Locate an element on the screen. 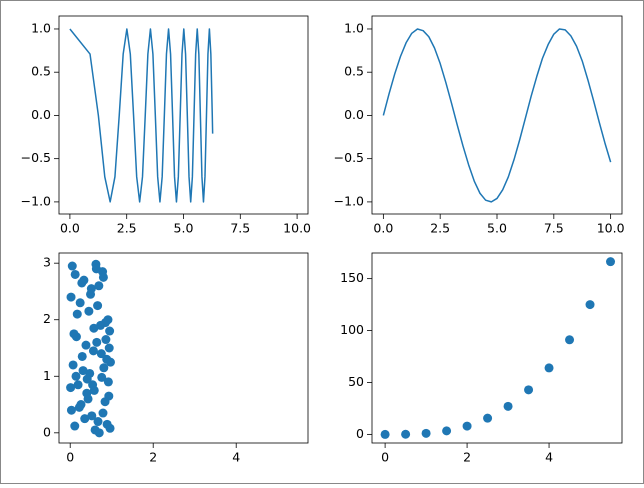  y-tick-label: 150 is located at coordinates (352, 277).